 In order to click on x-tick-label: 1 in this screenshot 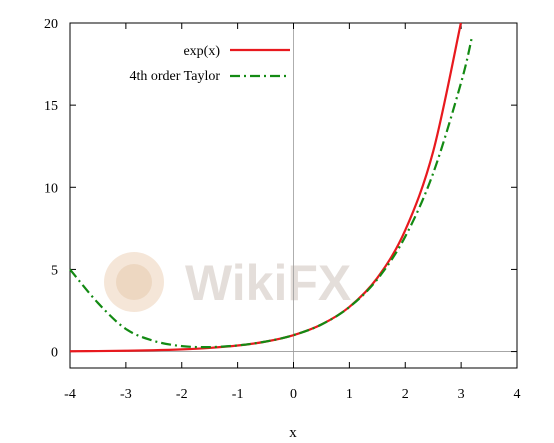, I will do `click(349, 394)`.